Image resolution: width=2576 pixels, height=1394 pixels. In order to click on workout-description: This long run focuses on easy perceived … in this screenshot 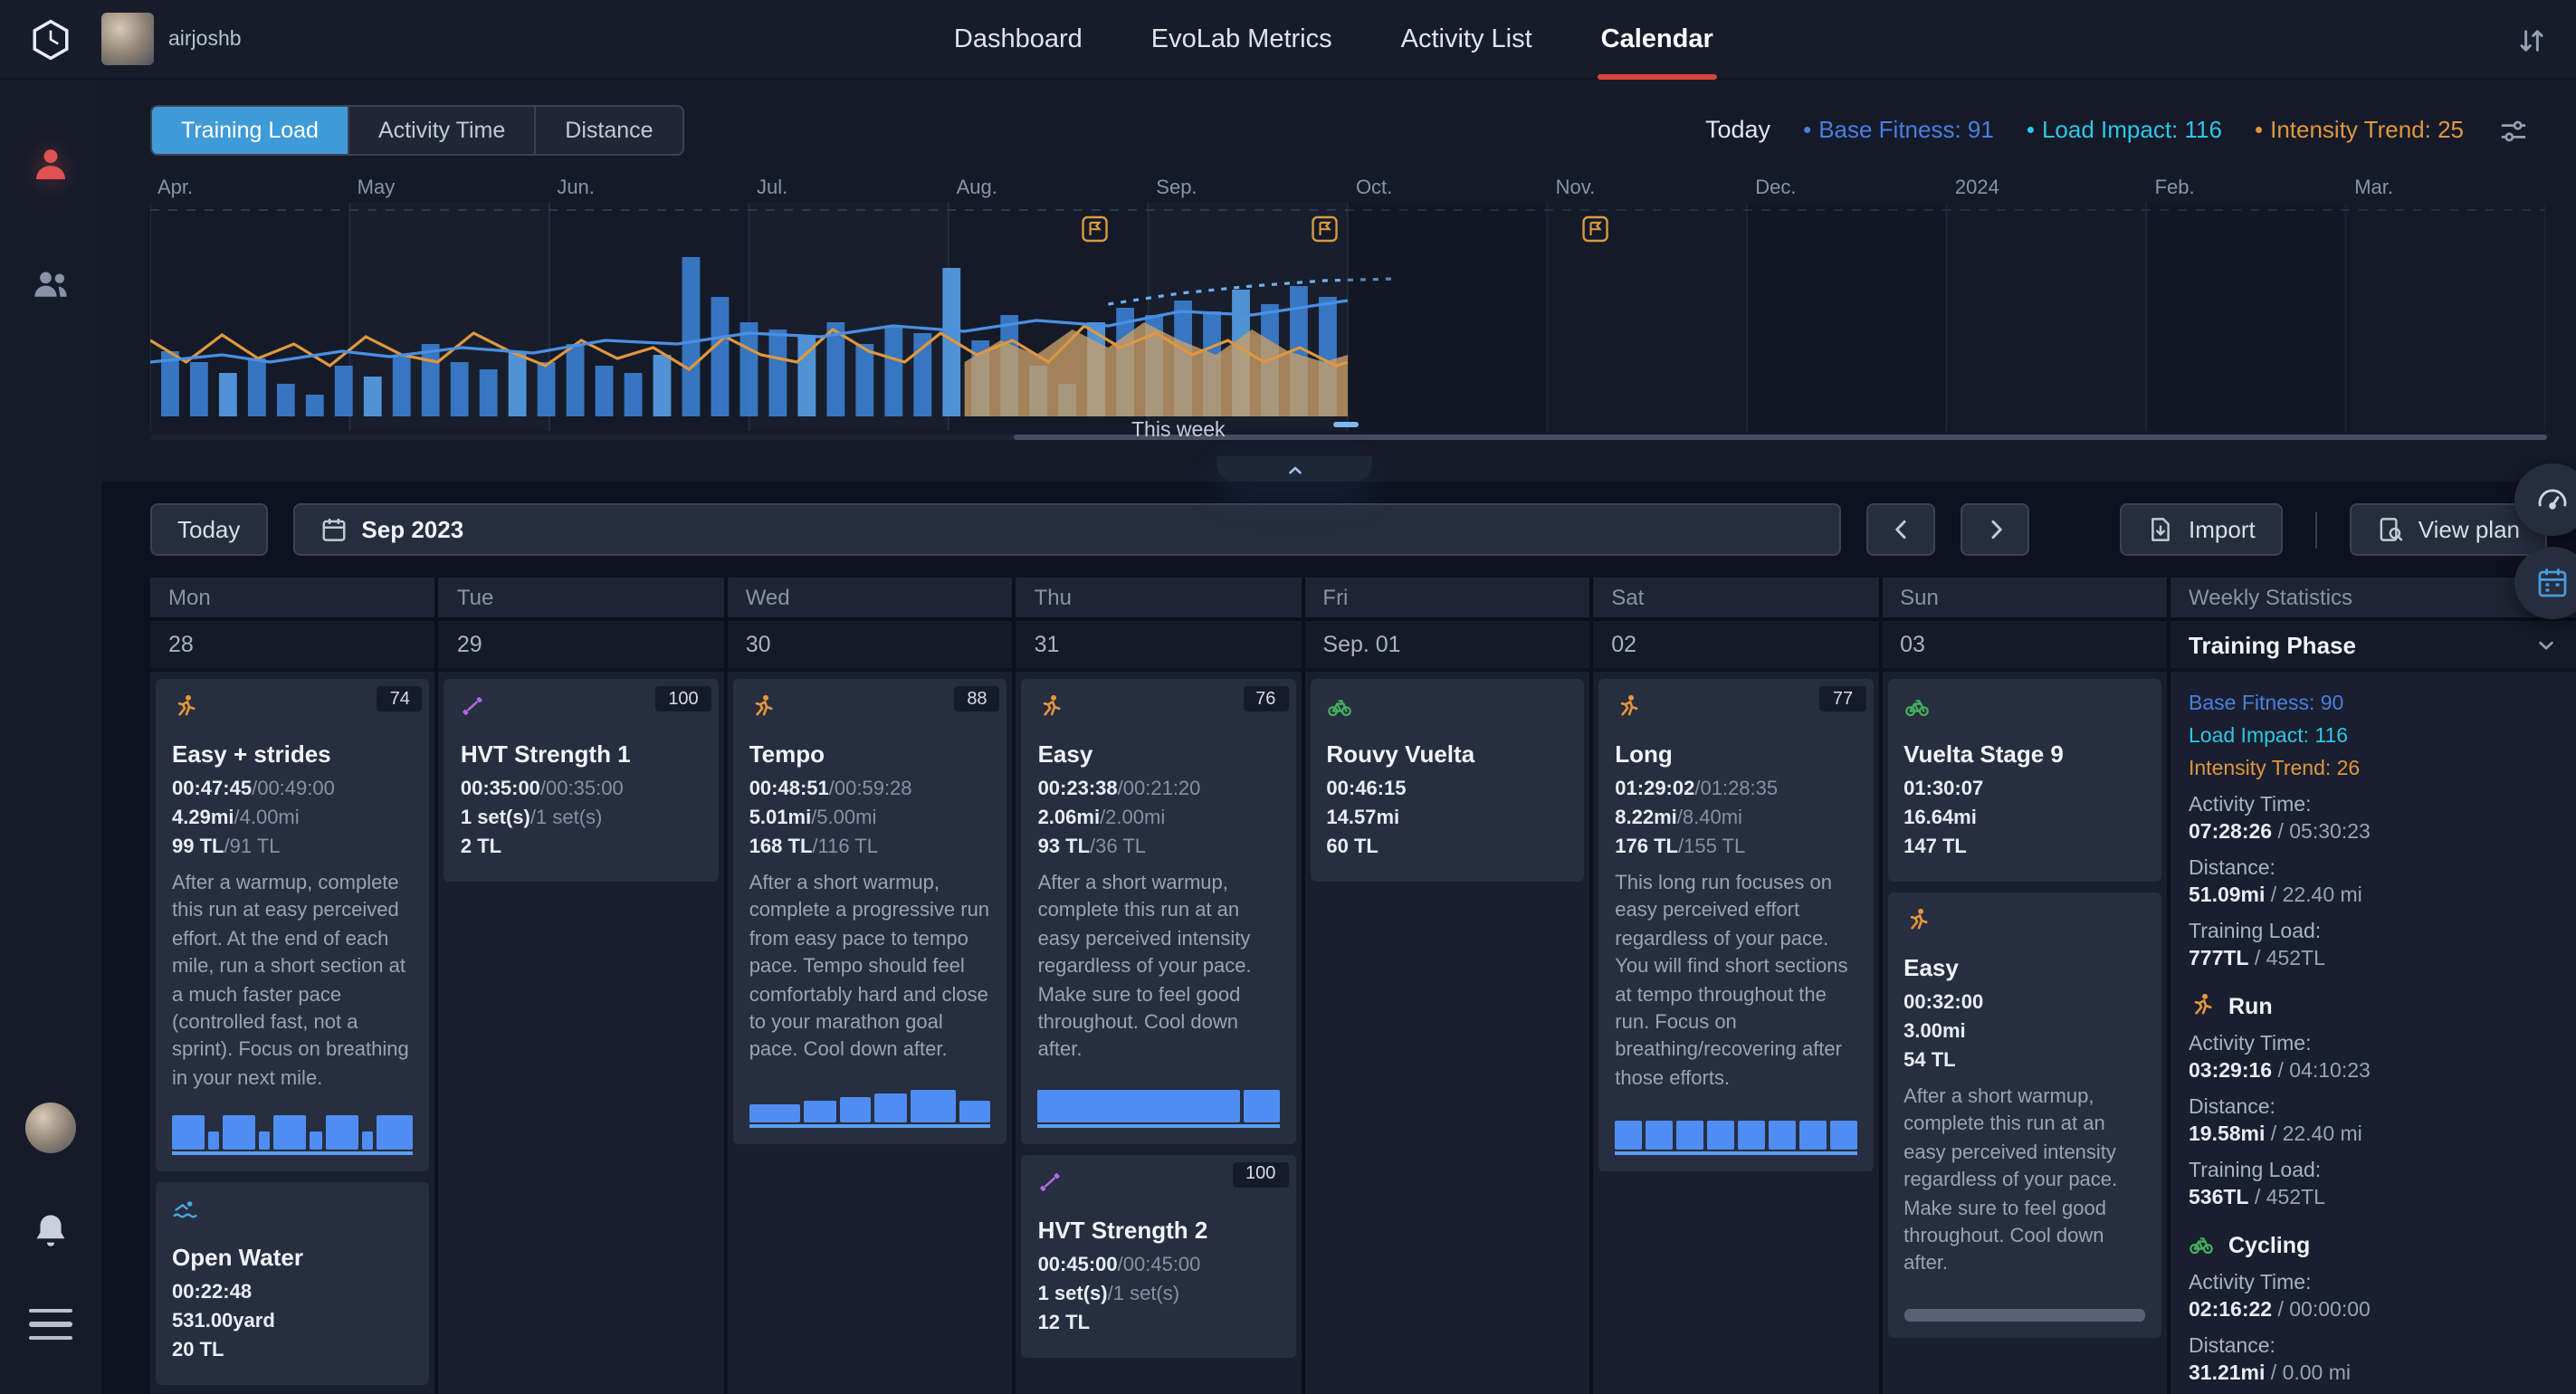, I will do `click(1732, 981)`.